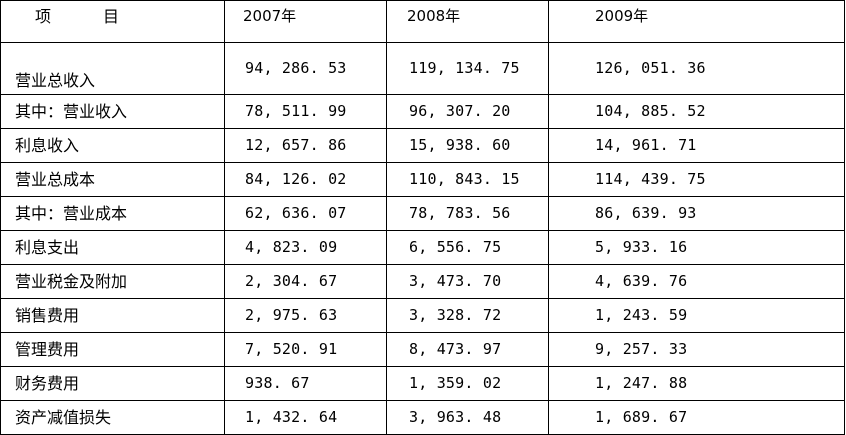 Image resolution: width=846 pixels, height=435 pixels. I want to click on cell-2009: 1, 247. 88, so click(696, 383).